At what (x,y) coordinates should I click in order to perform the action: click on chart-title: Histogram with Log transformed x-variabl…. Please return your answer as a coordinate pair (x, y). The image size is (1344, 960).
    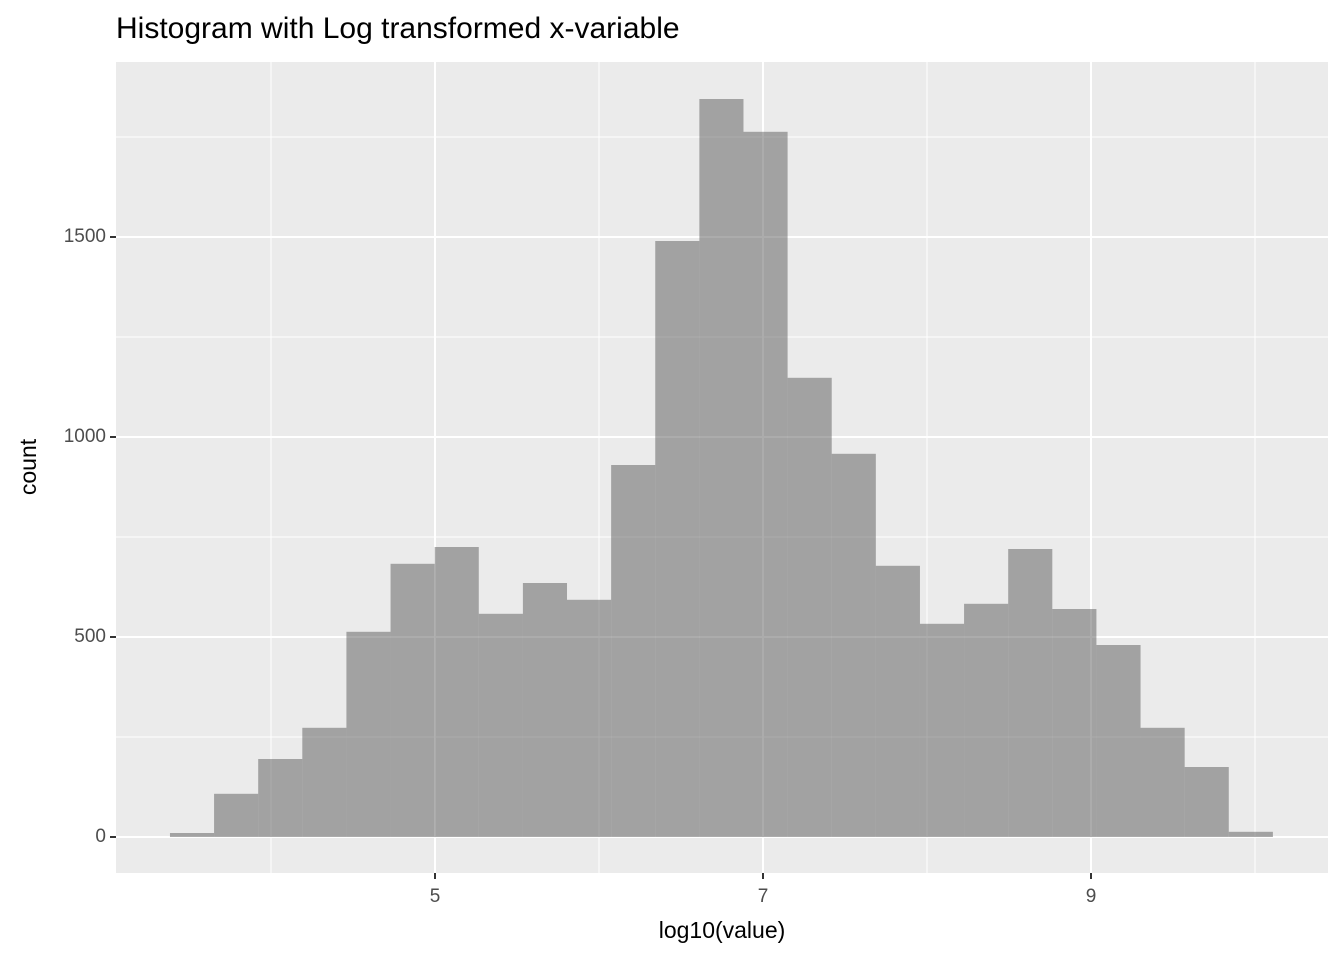
    Looking at the image, I should click on (398, 28).